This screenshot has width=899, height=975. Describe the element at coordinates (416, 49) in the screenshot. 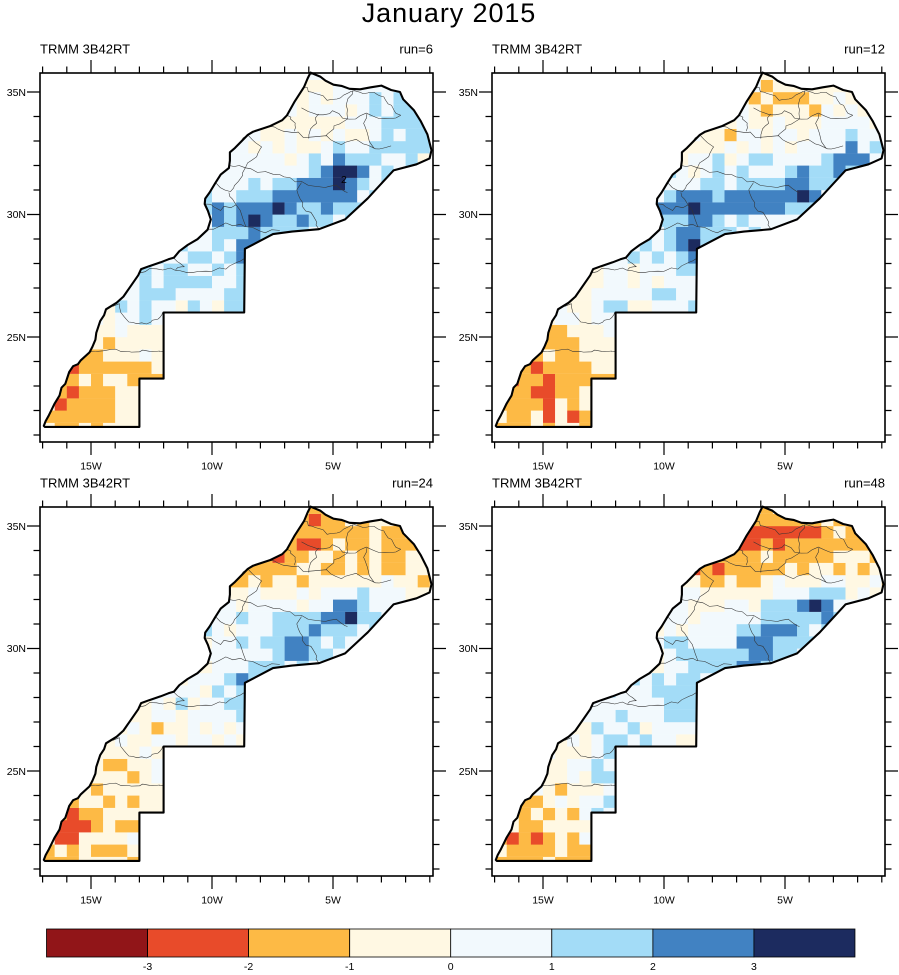

I see `svg-text: run=6` at that location.